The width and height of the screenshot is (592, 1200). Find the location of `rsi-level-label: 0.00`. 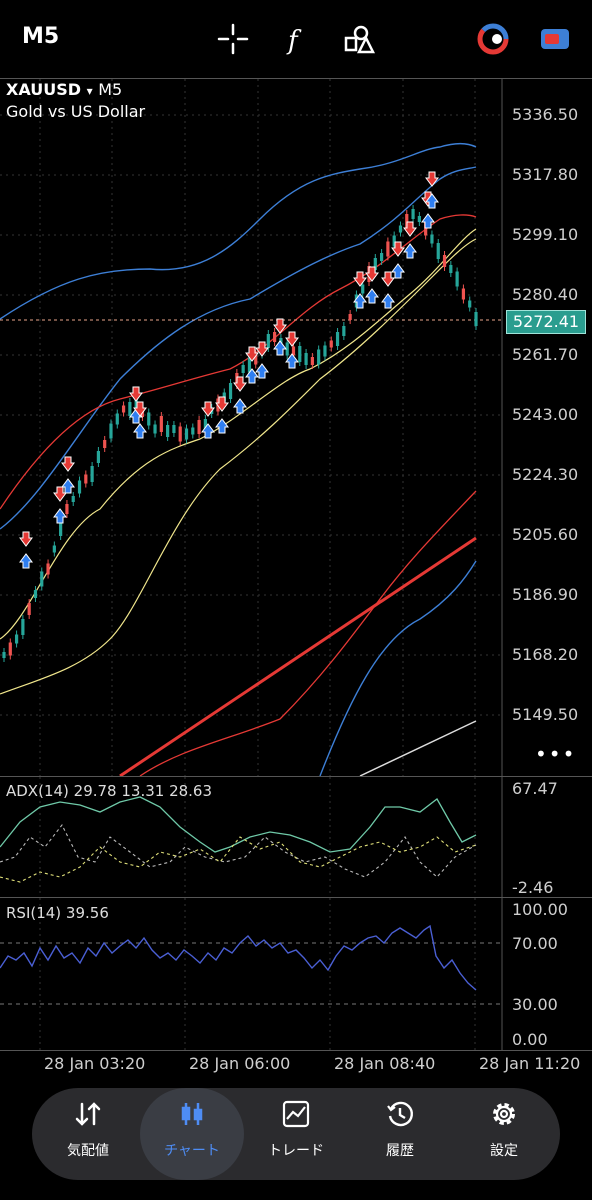

rsi-level-label: 0.00 is located at coordinates (530, 1039).